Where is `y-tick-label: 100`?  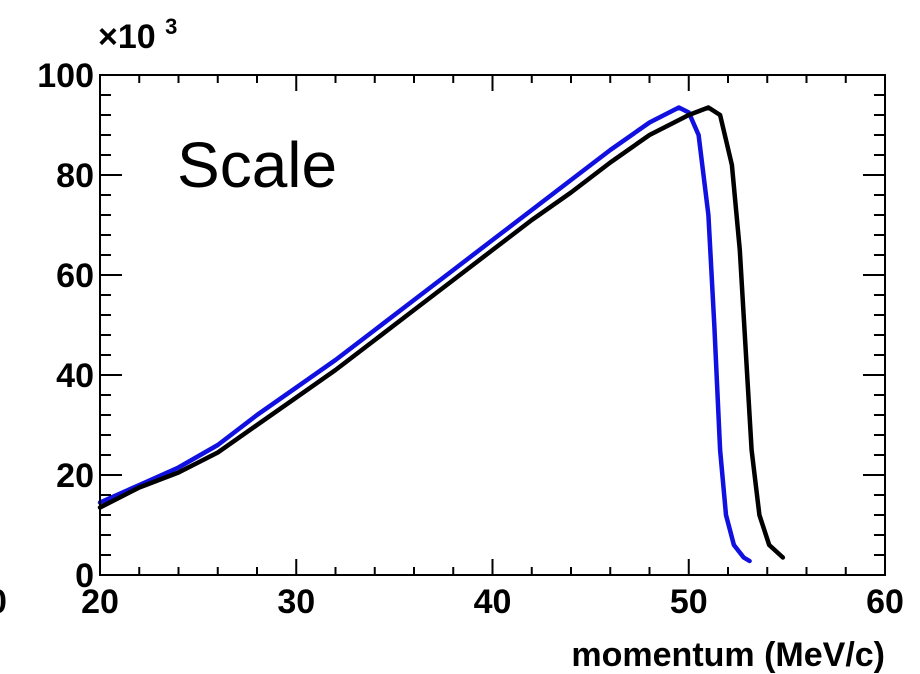
y-tick-label: 100 is located at coordinates (65, 76).